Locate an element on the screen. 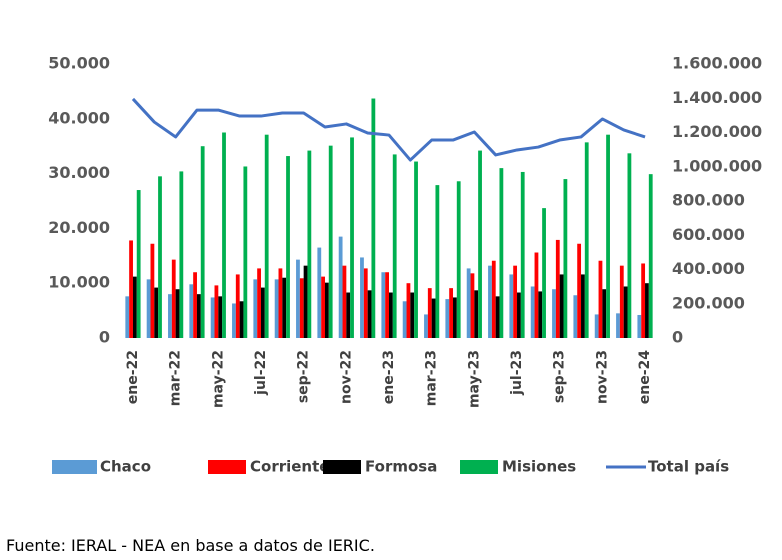  legend-label: Chaco is located at coordinates (125, 467).